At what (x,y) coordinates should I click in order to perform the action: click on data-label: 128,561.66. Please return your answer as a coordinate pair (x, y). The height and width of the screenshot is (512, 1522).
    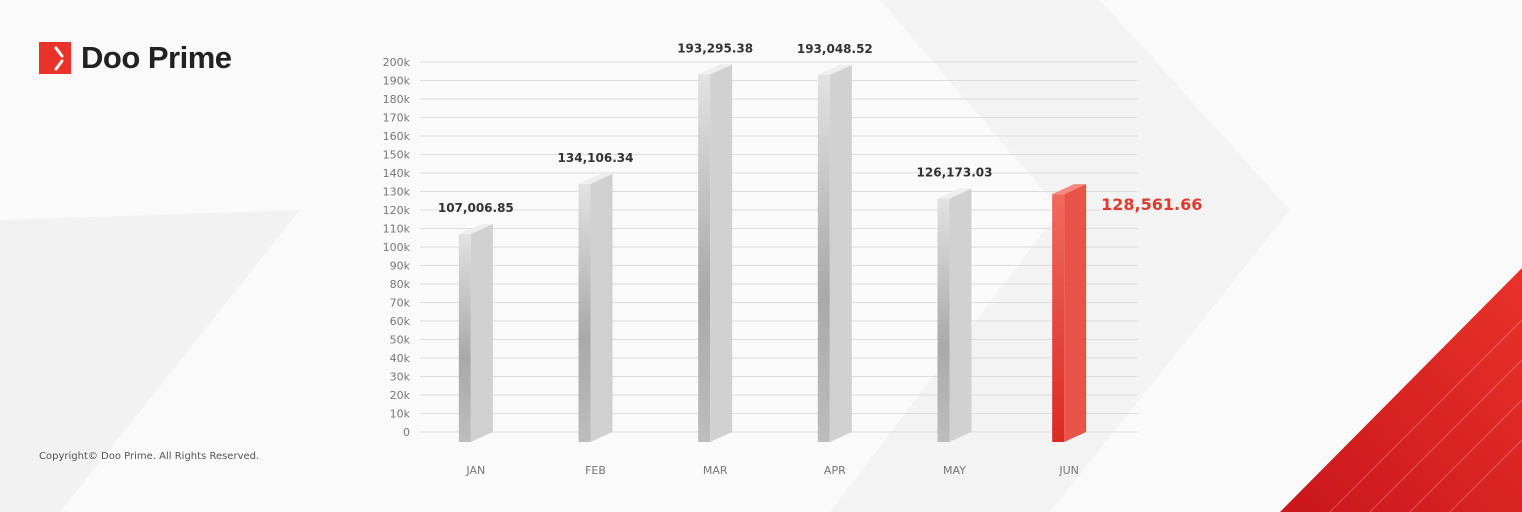
    Looking at the image, I should click on (1151, 204).